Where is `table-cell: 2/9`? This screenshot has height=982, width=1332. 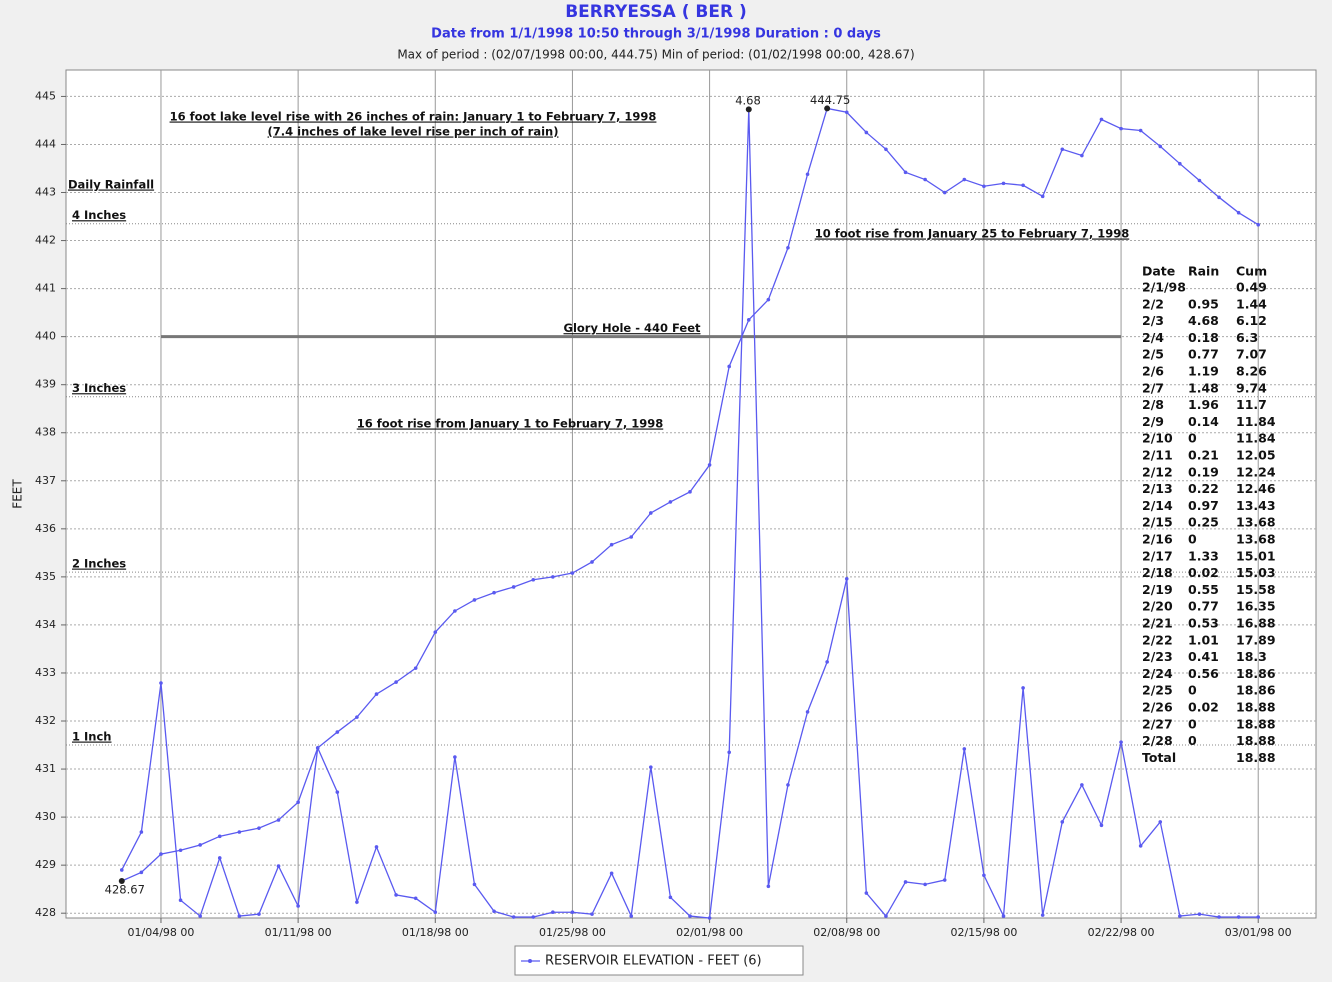
table-cell: 2/9 is located at coordinates (1153, 421).